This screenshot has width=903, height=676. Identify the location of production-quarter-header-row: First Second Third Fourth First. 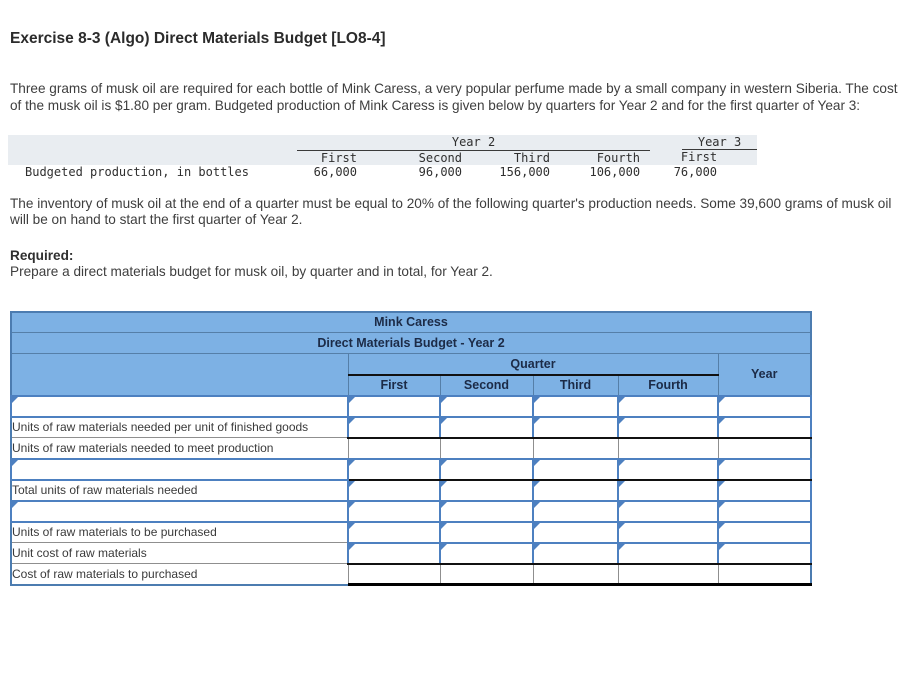
(383, 157).